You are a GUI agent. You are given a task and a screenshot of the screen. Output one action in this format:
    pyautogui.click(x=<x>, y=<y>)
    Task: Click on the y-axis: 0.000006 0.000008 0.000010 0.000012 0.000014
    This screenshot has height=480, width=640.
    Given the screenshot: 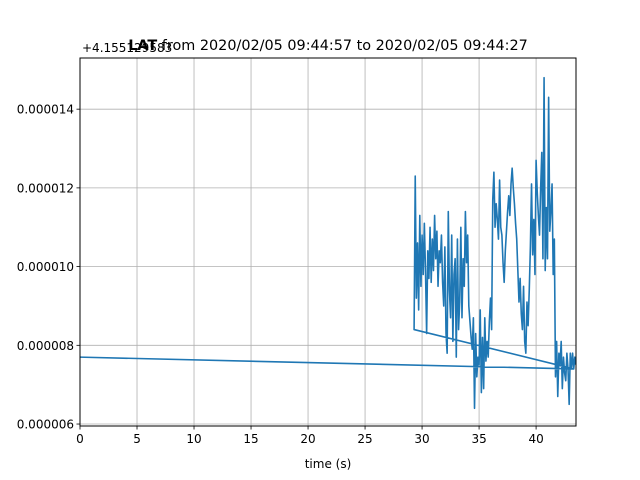 What is the action you would take?
    pyautogui.click(x=48, y=267)
    